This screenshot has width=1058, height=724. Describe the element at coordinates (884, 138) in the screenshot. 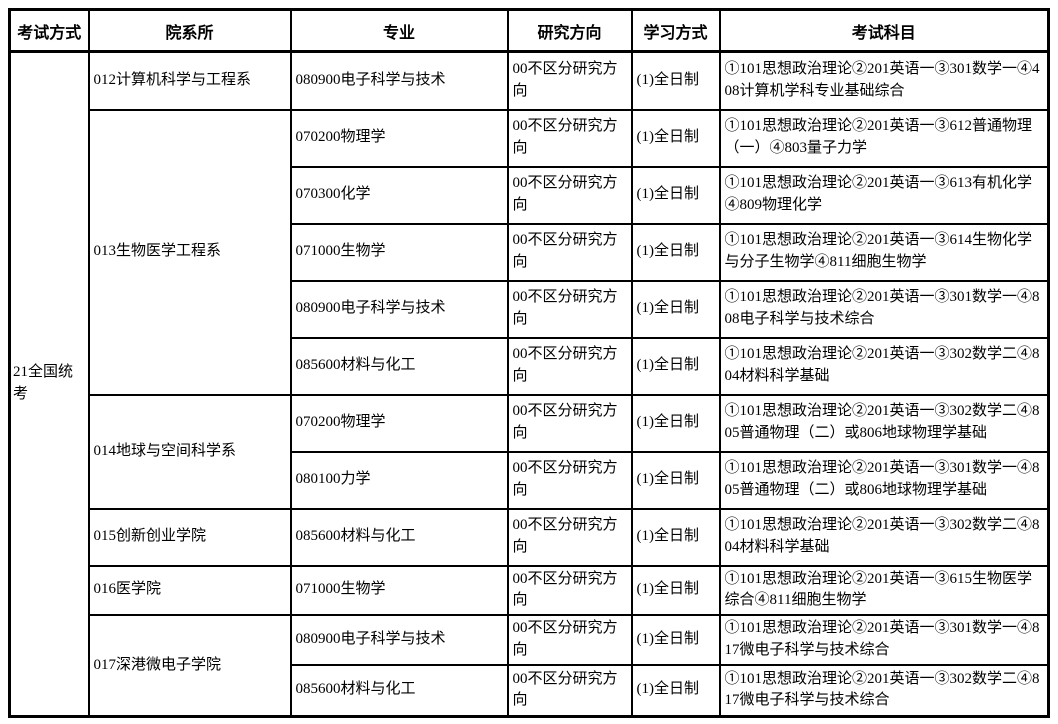

I see `cell-exam-subjects: ①101思想政治理论②201英语一③612普通物理（一）④803量子力学` at that location.